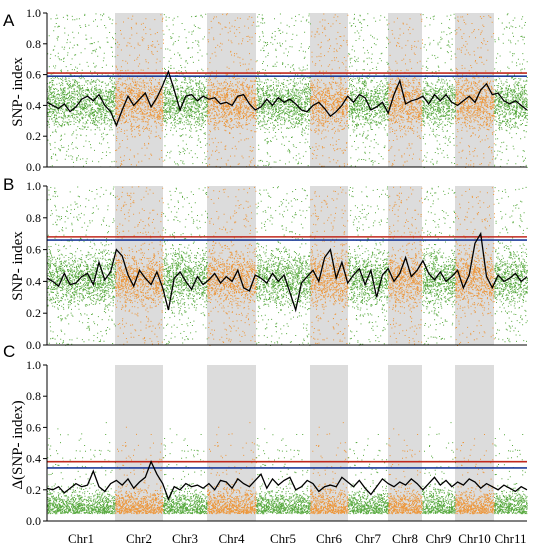 The image size is (539, 550). I want to click on panel-letter-a: A, so click(9, 20).